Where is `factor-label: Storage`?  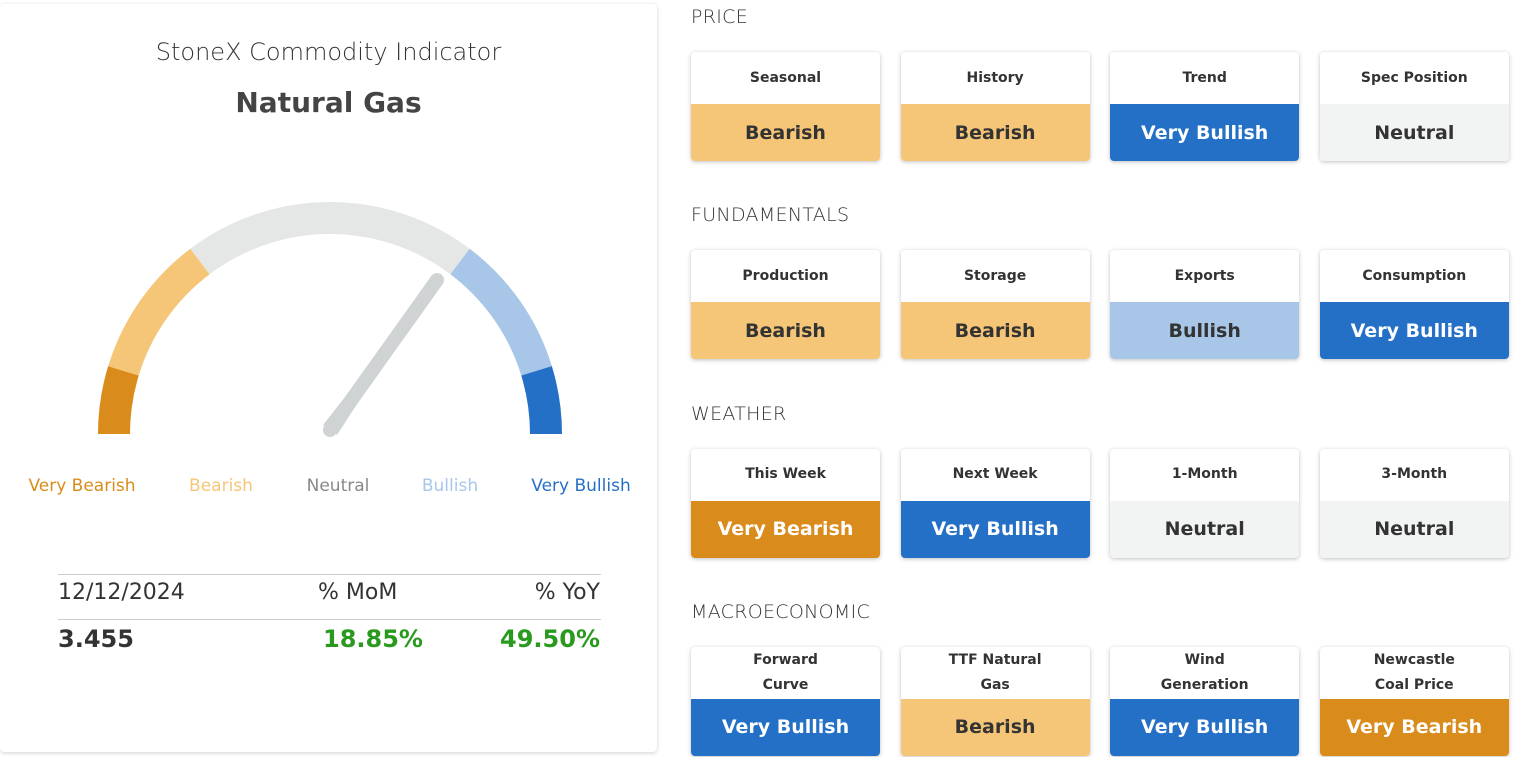
factor-label: Storage is located at coordinates (995, 275).